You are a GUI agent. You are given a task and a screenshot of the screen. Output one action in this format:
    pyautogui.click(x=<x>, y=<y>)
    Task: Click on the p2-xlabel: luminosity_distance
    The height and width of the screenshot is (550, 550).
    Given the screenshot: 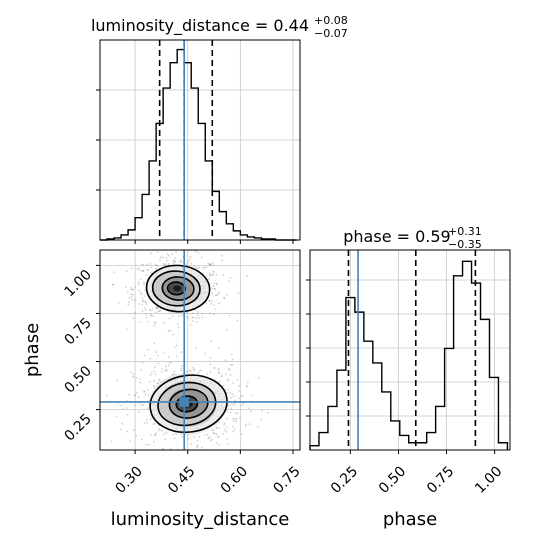 What is the action you would take?
    pyautogui.click(x=200, y=519)
    